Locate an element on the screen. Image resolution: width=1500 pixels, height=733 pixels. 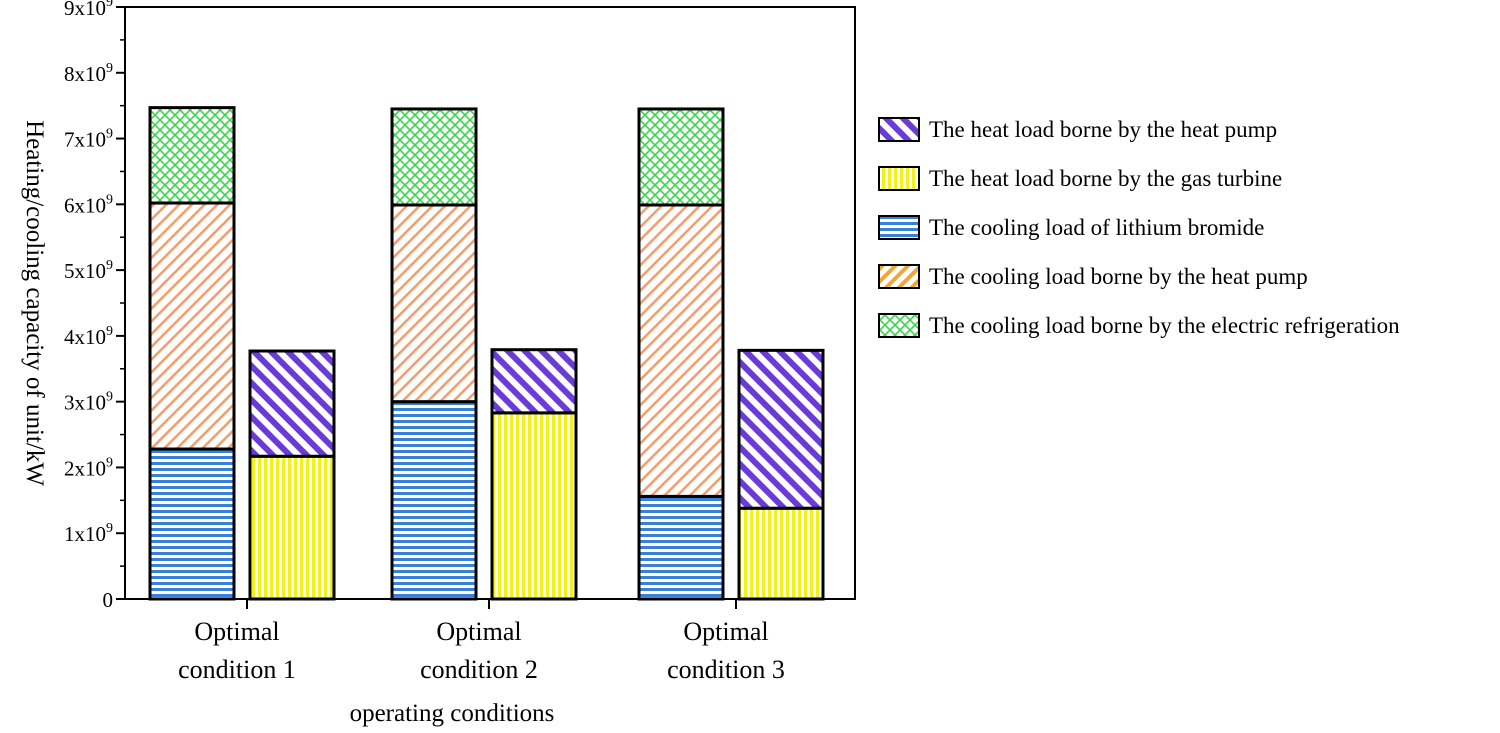
y-tick-label: 4x10⁹ is located at coordinates (88, 336).